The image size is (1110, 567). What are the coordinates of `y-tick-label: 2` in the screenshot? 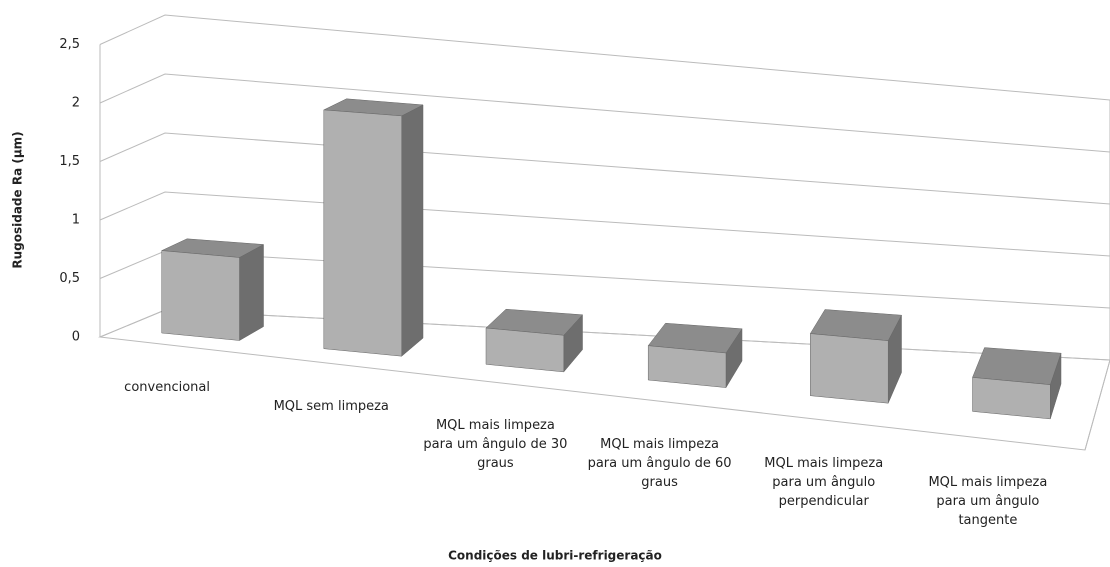 It's located at (76, 103).